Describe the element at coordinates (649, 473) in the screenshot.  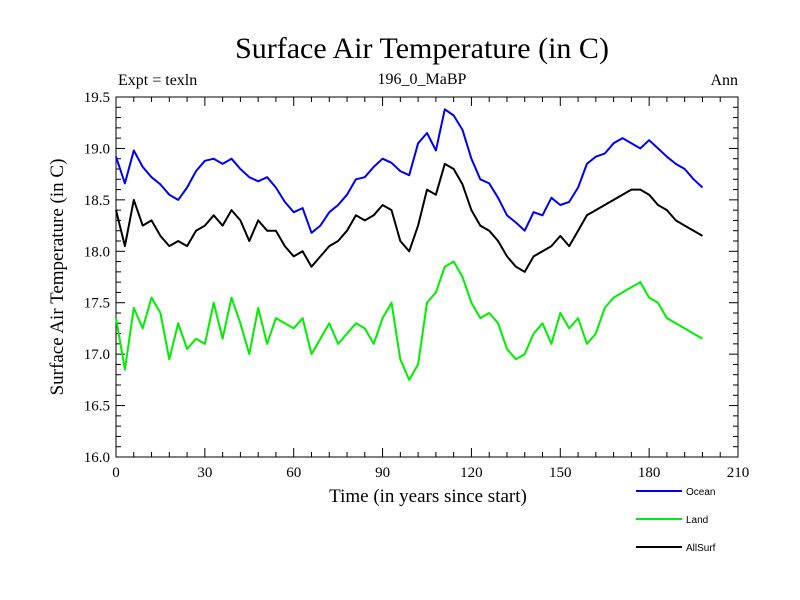
I see `x-tick-label: 180` at that location.